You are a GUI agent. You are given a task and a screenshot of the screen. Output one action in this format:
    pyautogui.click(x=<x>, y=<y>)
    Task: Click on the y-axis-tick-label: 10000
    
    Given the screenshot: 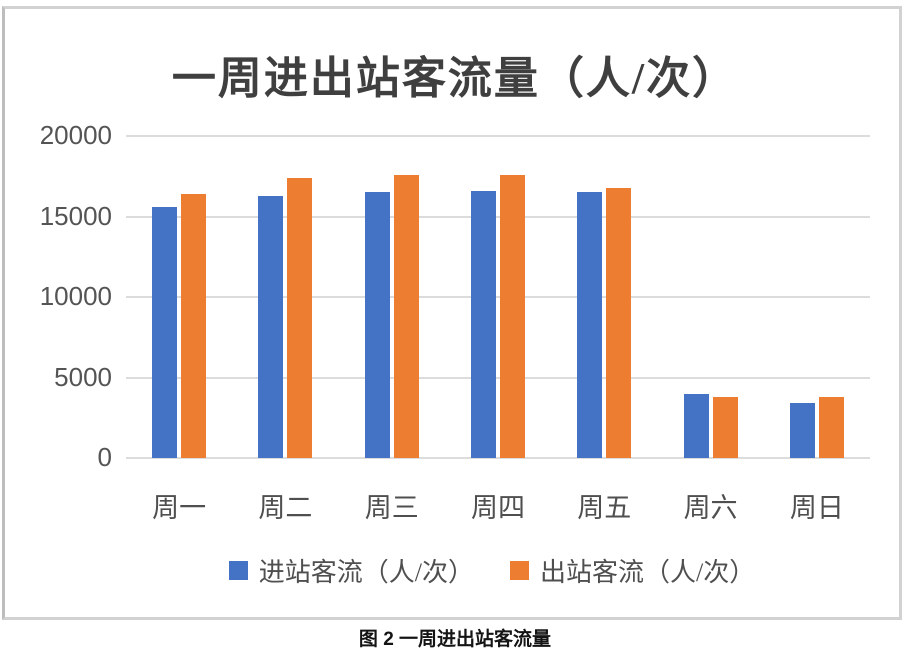 What is the action you would take?
    pyautogui.click(x=75, y=296)
    